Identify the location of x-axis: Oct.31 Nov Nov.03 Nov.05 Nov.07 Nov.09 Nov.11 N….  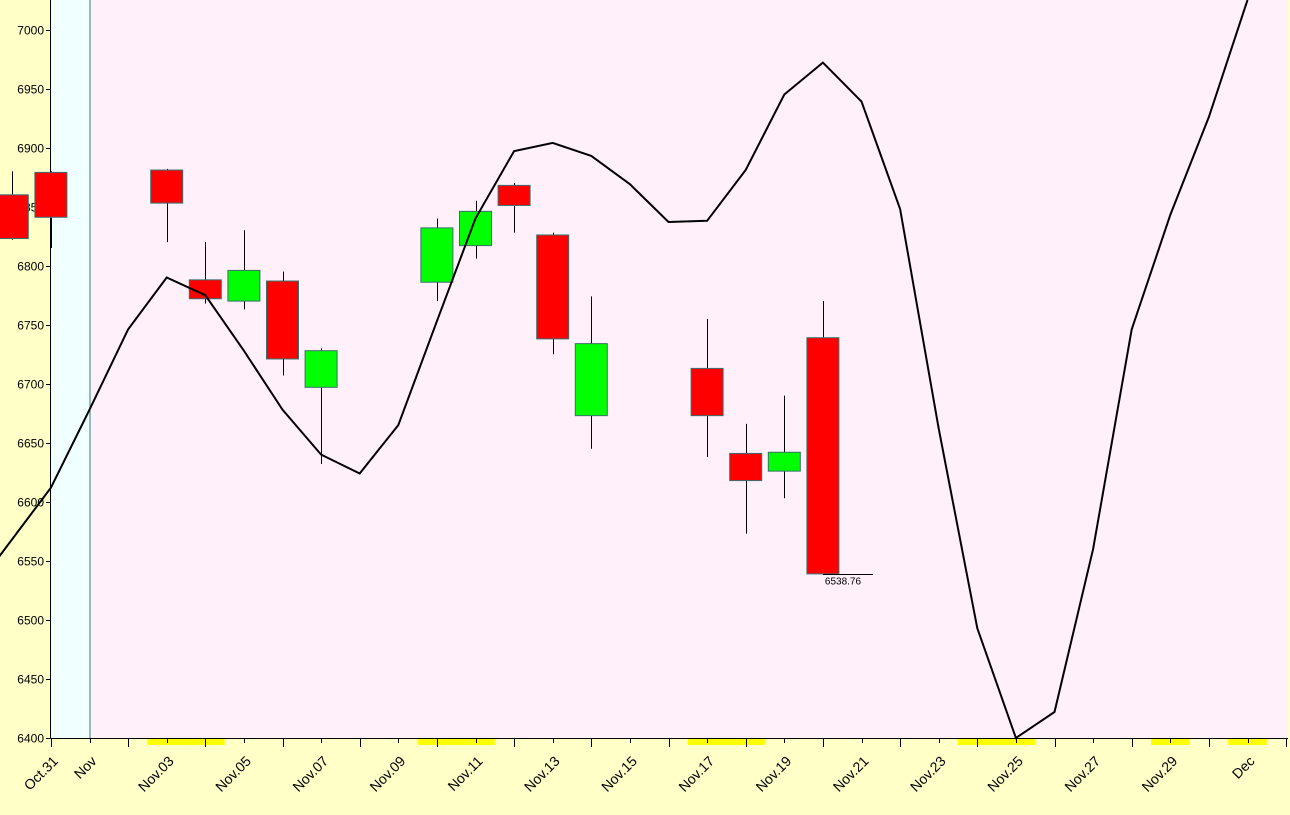
(654, 766).